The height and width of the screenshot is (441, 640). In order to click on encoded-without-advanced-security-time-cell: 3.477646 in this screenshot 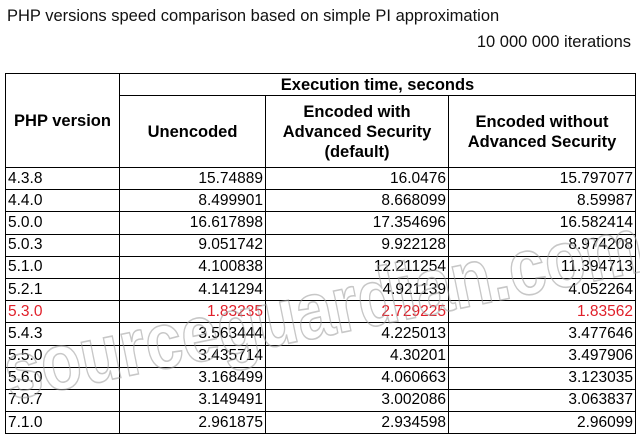, I will do `click(542, 334)`.